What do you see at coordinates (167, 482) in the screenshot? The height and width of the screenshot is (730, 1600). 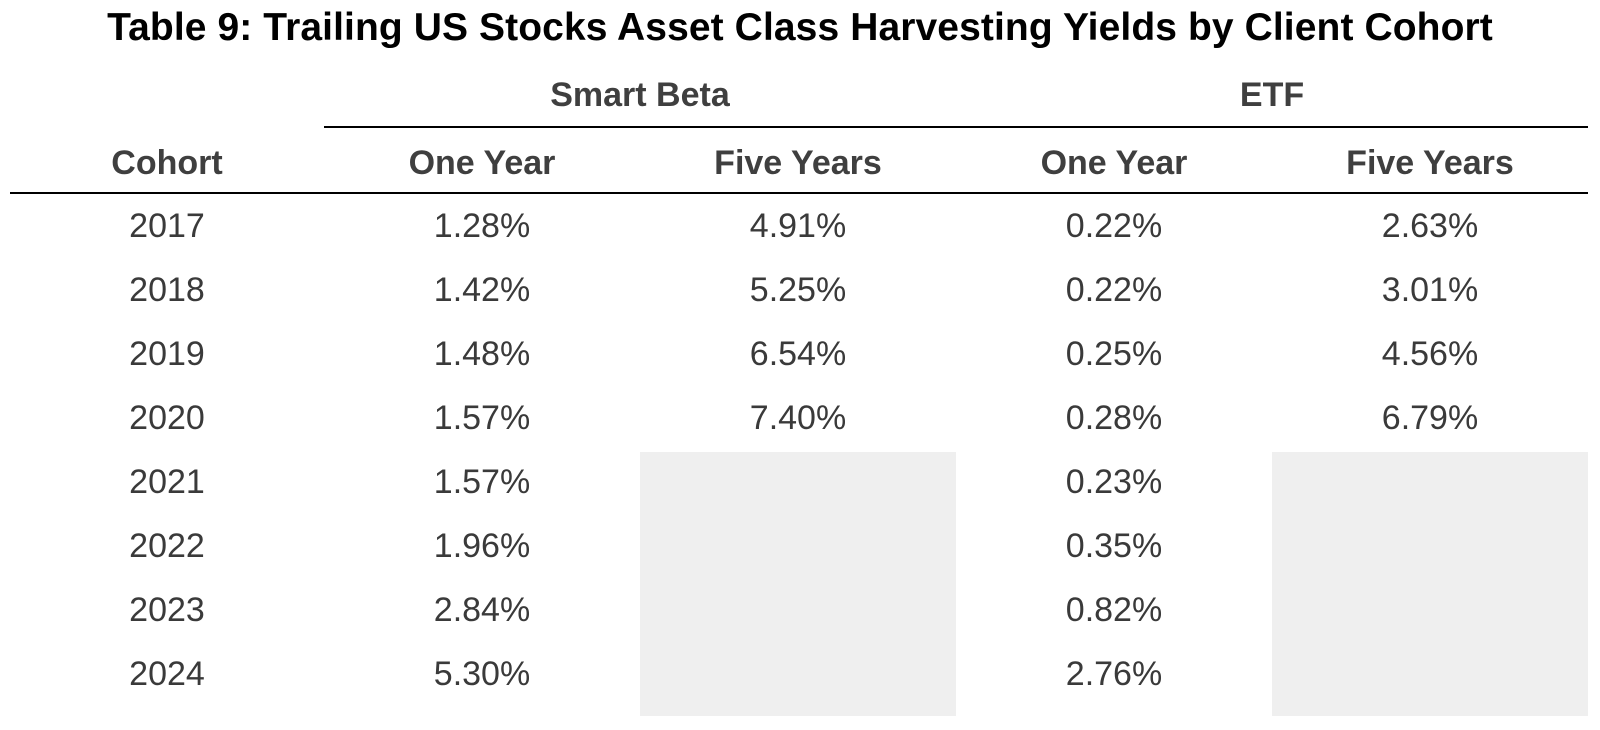 I see `cell-cohort: 2021` at bounding box center [167, 482].